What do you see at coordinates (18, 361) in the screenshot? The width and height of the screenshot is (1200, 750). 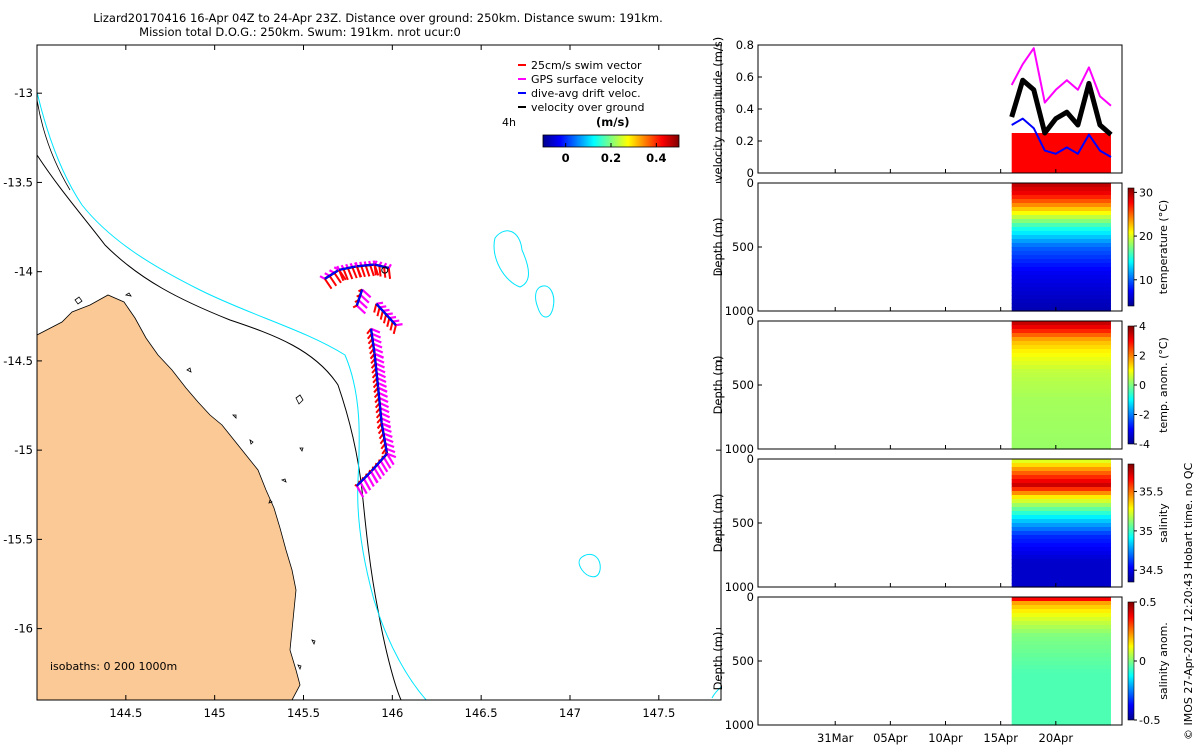 I see `y-tick-label: -14.5` at bounding box center [18, 361].